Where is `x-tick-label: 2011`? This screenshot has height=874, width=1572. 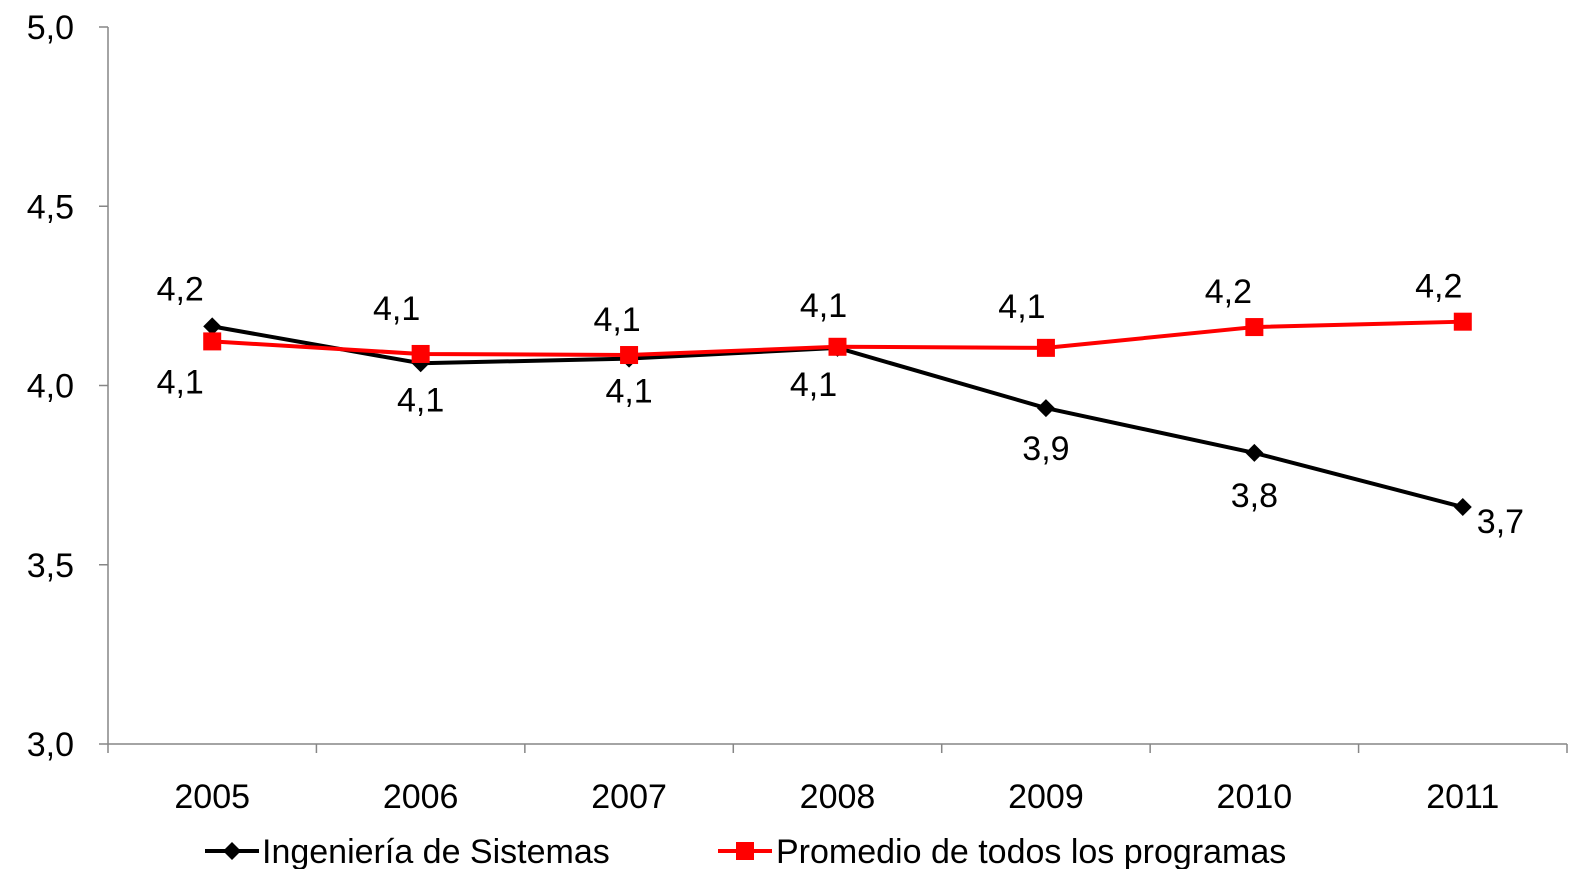 x-tick-label: 2011 is located at coordinates (1462, 797).